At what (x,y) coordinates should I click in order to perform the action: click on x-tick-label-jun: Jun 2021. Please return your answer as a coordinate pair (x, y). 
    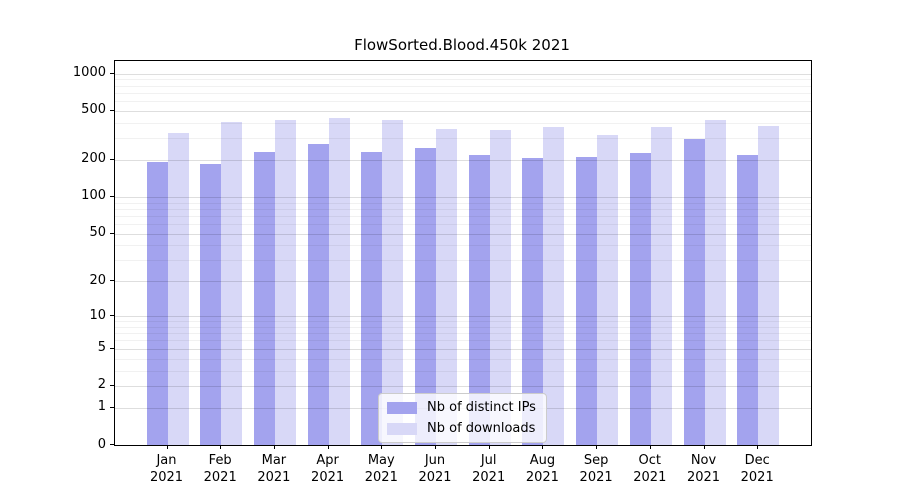
    Looking at the image, I should click on (435, 469).